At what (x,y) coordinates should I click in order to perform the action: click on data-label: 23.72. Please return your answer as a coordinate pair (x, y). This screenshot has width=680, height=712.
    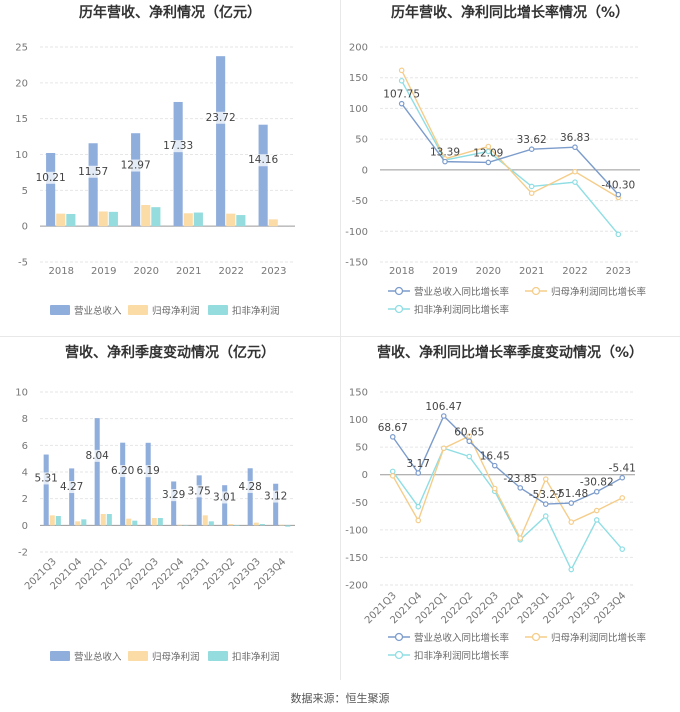
    Looking at the image, I should click on (221, 118).